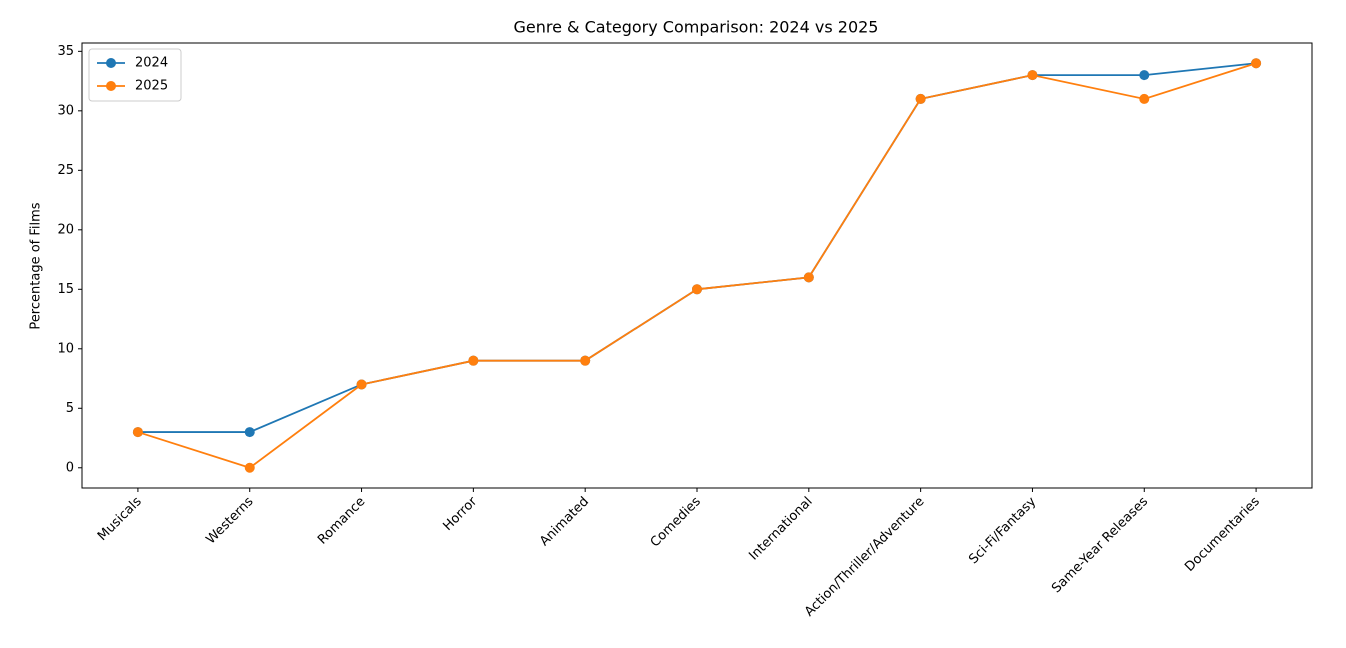 The width and height of the screenshot is (1346, 648). Describe the element at coordinates (36, 265) in the screenshot. I see `y-axis-label: Percentage of Films` at that location.